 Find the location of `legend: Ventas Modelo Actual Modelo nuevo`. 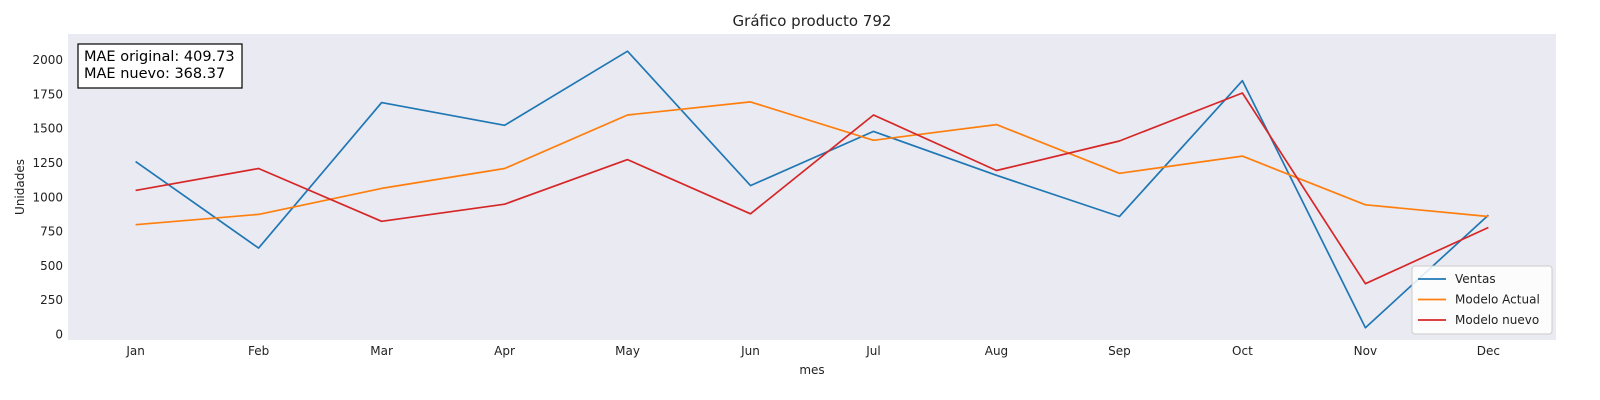

legend: Ventas Modelo Actual Modelo nuevo is located at coordinates (1482, 300).